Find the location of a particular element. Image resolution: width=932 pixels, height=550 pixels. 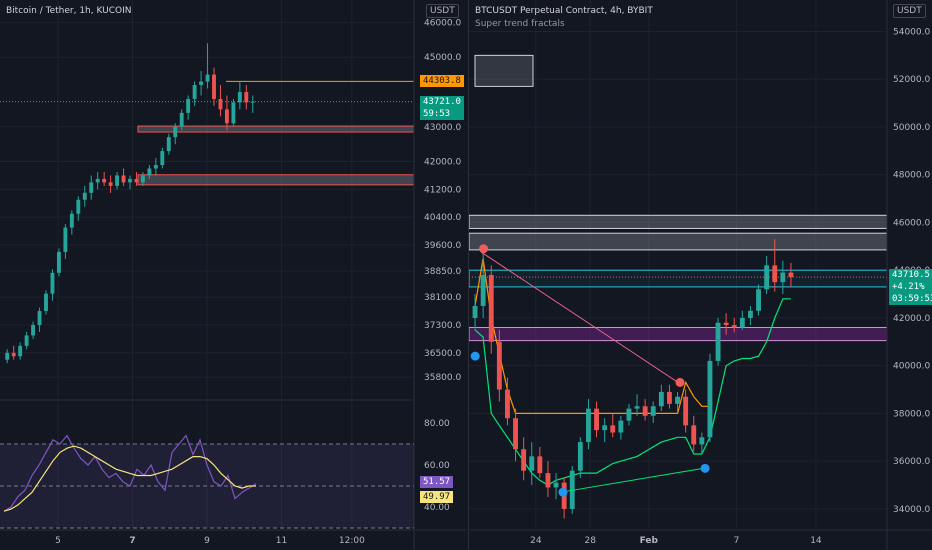

fractal-line-green is located at coordinates (632, 480).